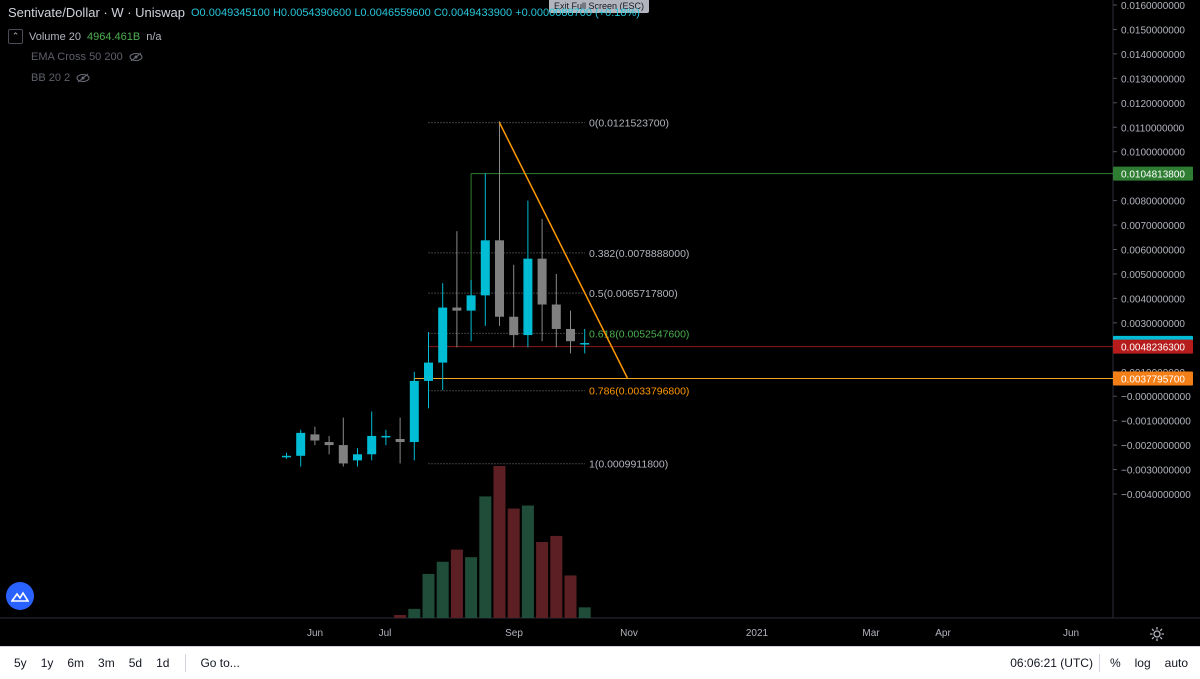  What do you see at coordinates (91, 663) in the screenshot?
I see `range-buttons: 5y 1y 6m 3m 5d 1d` at bounding box center [91, 663].